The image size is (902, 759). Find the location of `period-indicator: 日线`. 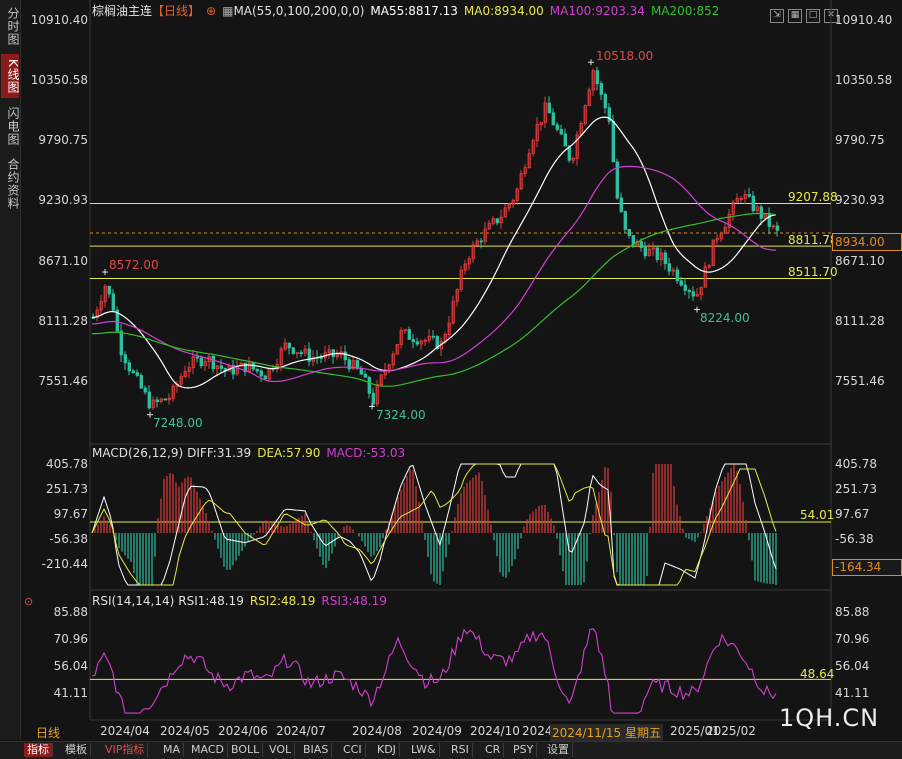

period-indicator: 日线 is located at coordinates (48, 733).